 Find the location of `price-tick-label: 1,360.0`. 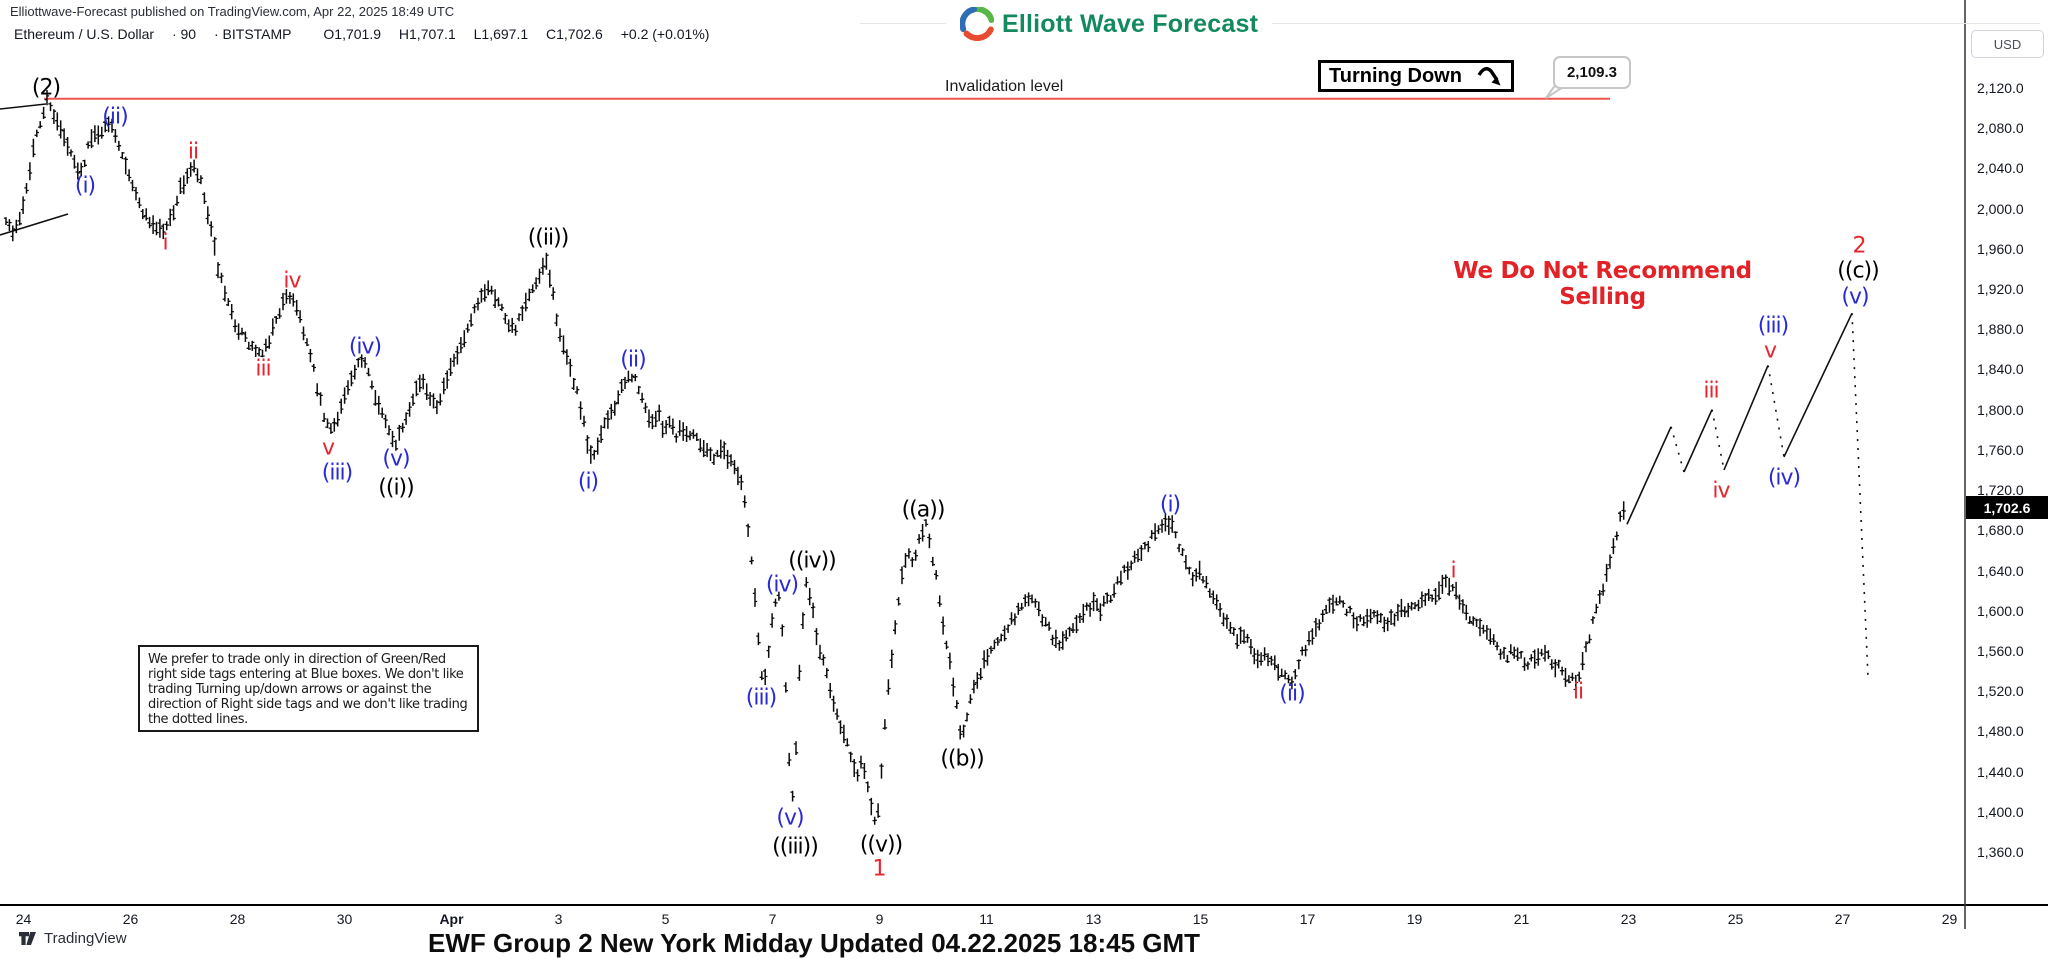

price-tick-label: 1,360.0 is located at coordinates (2000, 851).